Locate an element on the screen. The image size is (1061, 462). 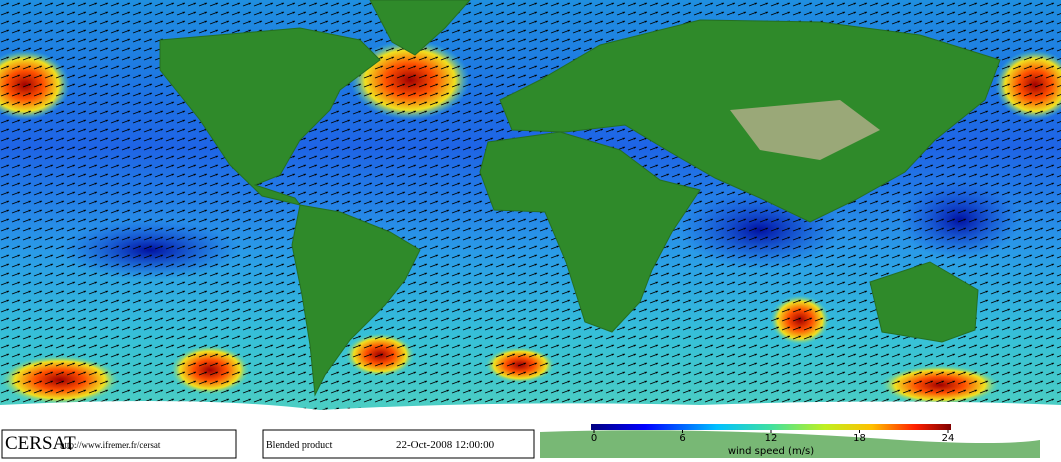
colorbar-ramp is located at coordinates (771, 427).